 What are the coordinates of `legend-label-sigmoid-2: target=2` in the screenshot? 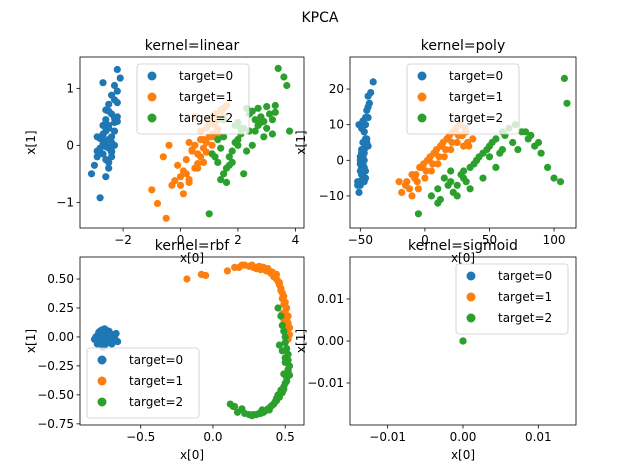 It's located at (525, 318).